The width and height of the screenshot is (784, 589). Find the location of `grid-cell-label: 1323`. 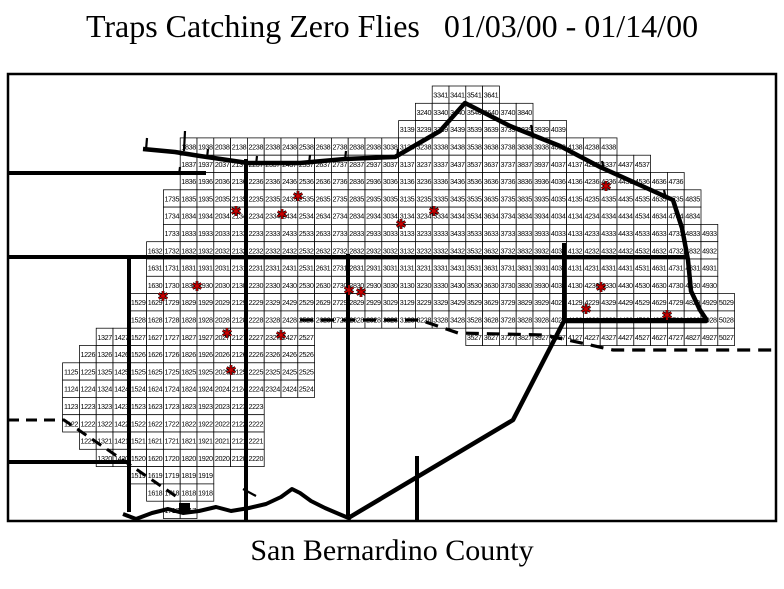

grid-cell-label: 1323 is located at coordinates (104, 406).